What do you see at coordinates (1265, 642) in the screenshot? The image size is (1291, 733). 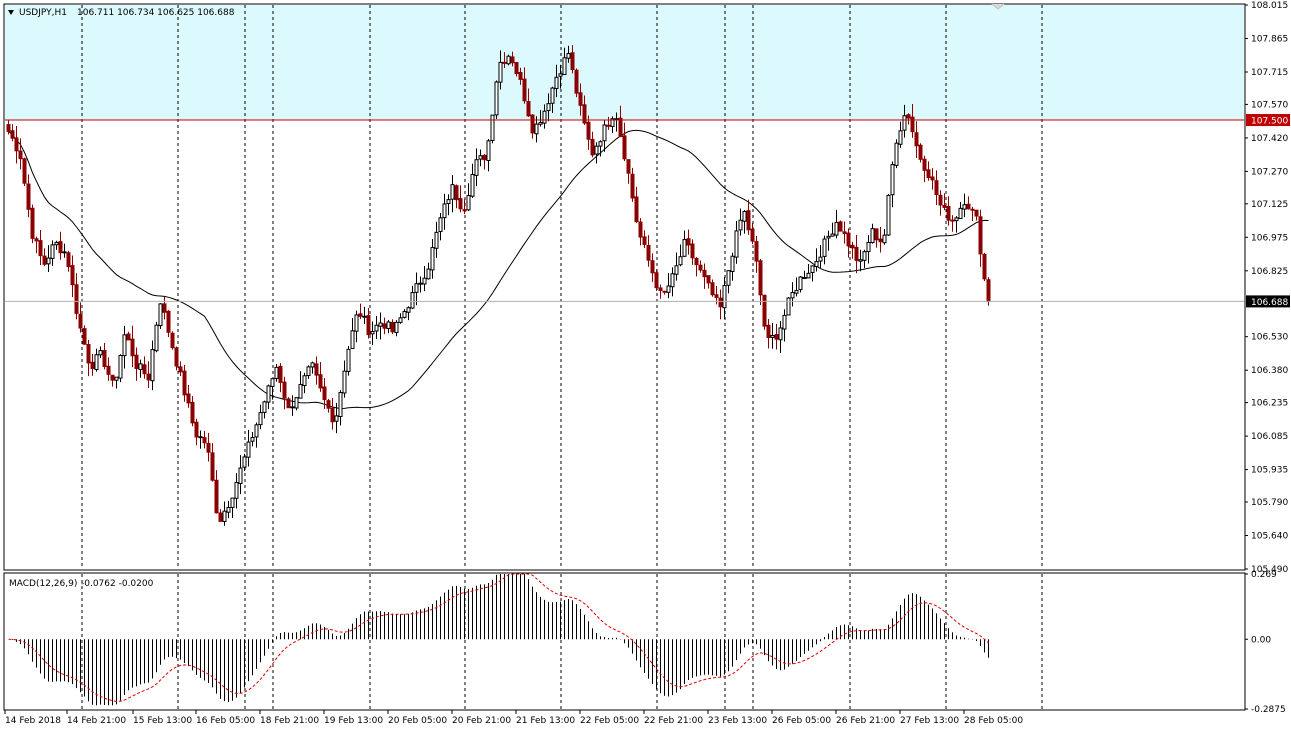 I see `macd-axis: 0.269 0.00 -0.2875` at bounding box center [1265, 642].